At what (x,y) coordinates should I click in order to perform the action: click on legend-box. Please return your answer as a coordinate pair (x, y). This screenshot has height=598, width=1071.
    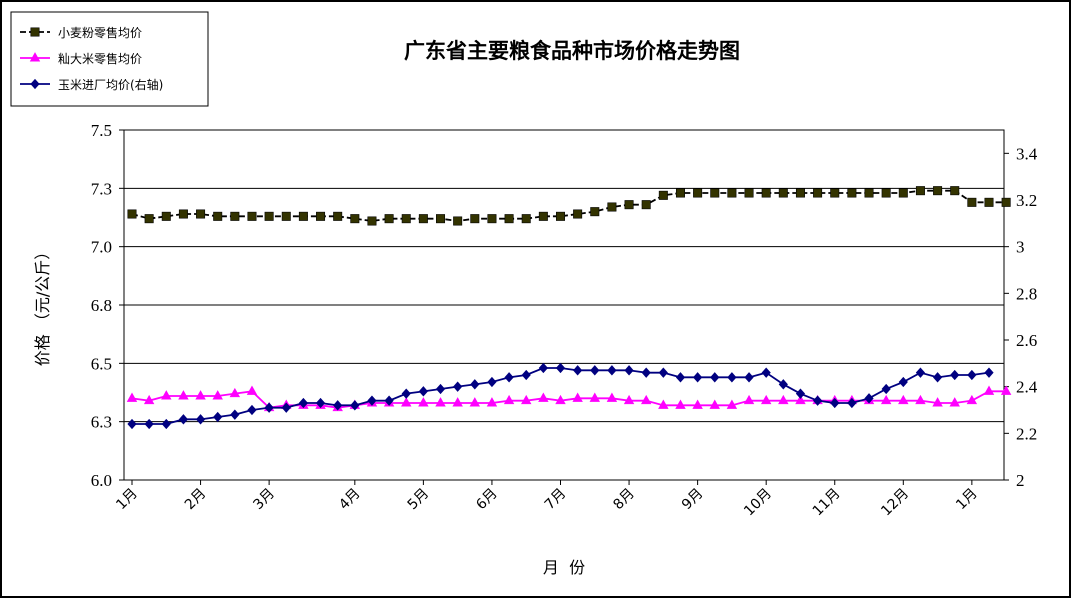
    Looking at the image, I should click on (109, 59).